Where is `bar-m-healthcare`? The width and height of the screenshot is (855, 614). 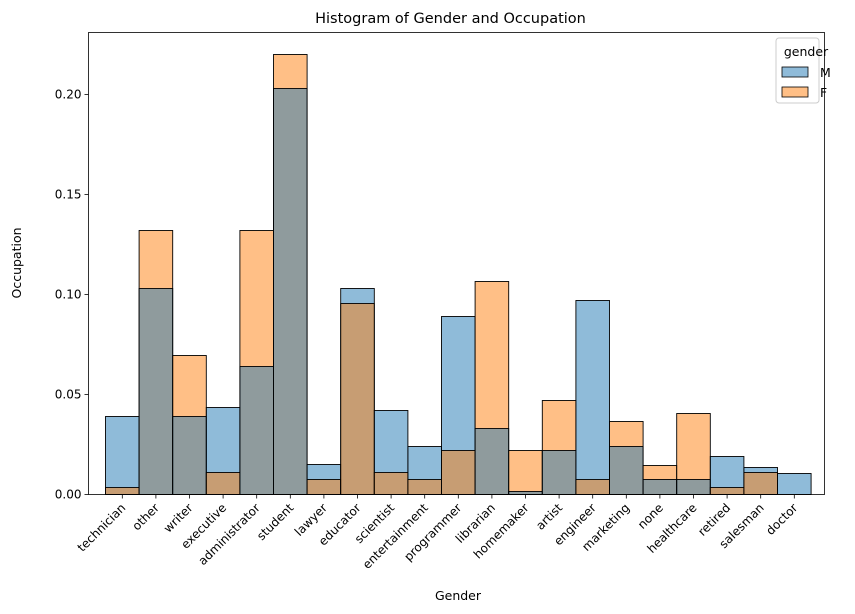 bar-m-healthcare is located at coordinates (693, 487).